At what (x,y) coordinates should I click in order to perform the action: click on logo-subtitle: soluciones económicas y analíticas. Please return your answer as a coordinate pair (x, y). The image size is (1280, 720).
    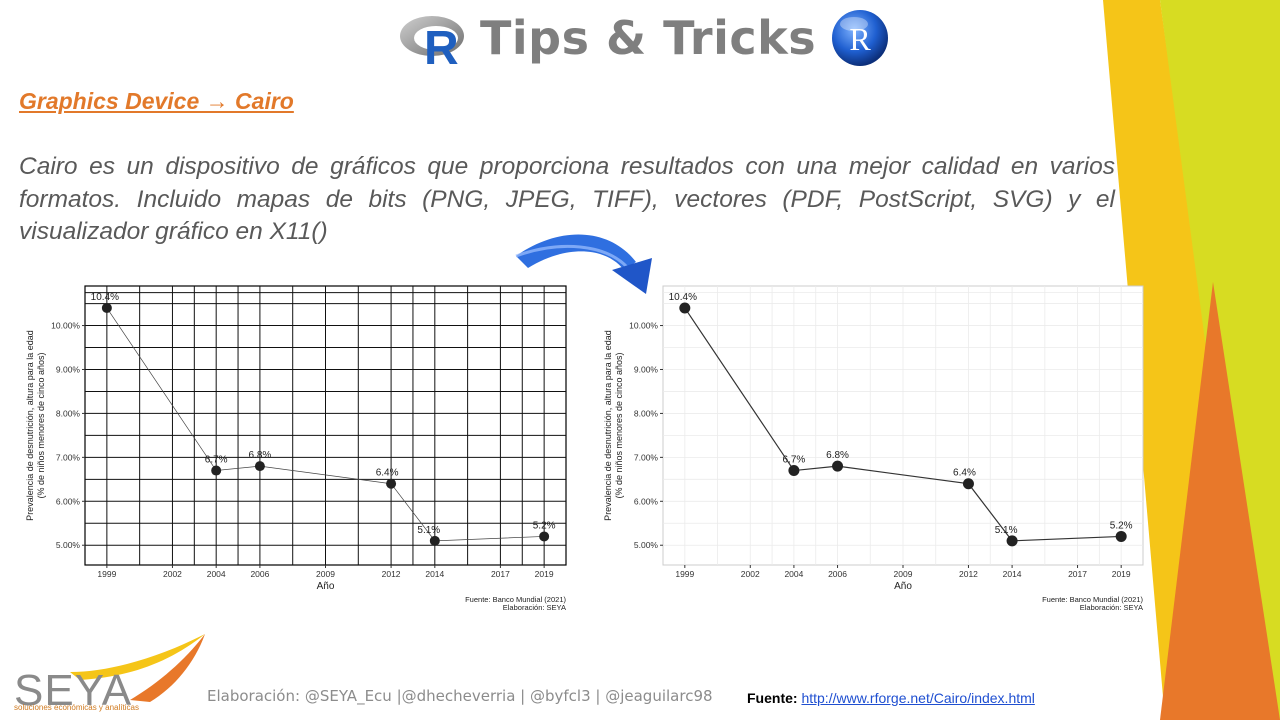
    Looking at the image, I should click on (76, 707).